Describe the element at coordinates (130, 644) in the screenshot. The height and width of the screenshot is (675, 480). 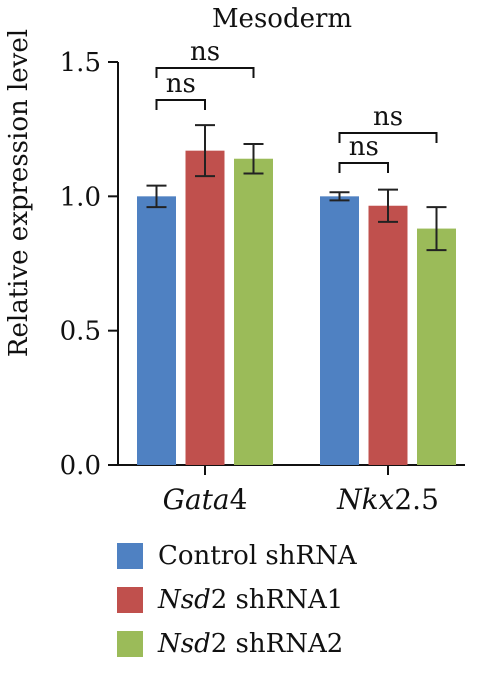
I see `legend-swatch-shrna2` at that location.